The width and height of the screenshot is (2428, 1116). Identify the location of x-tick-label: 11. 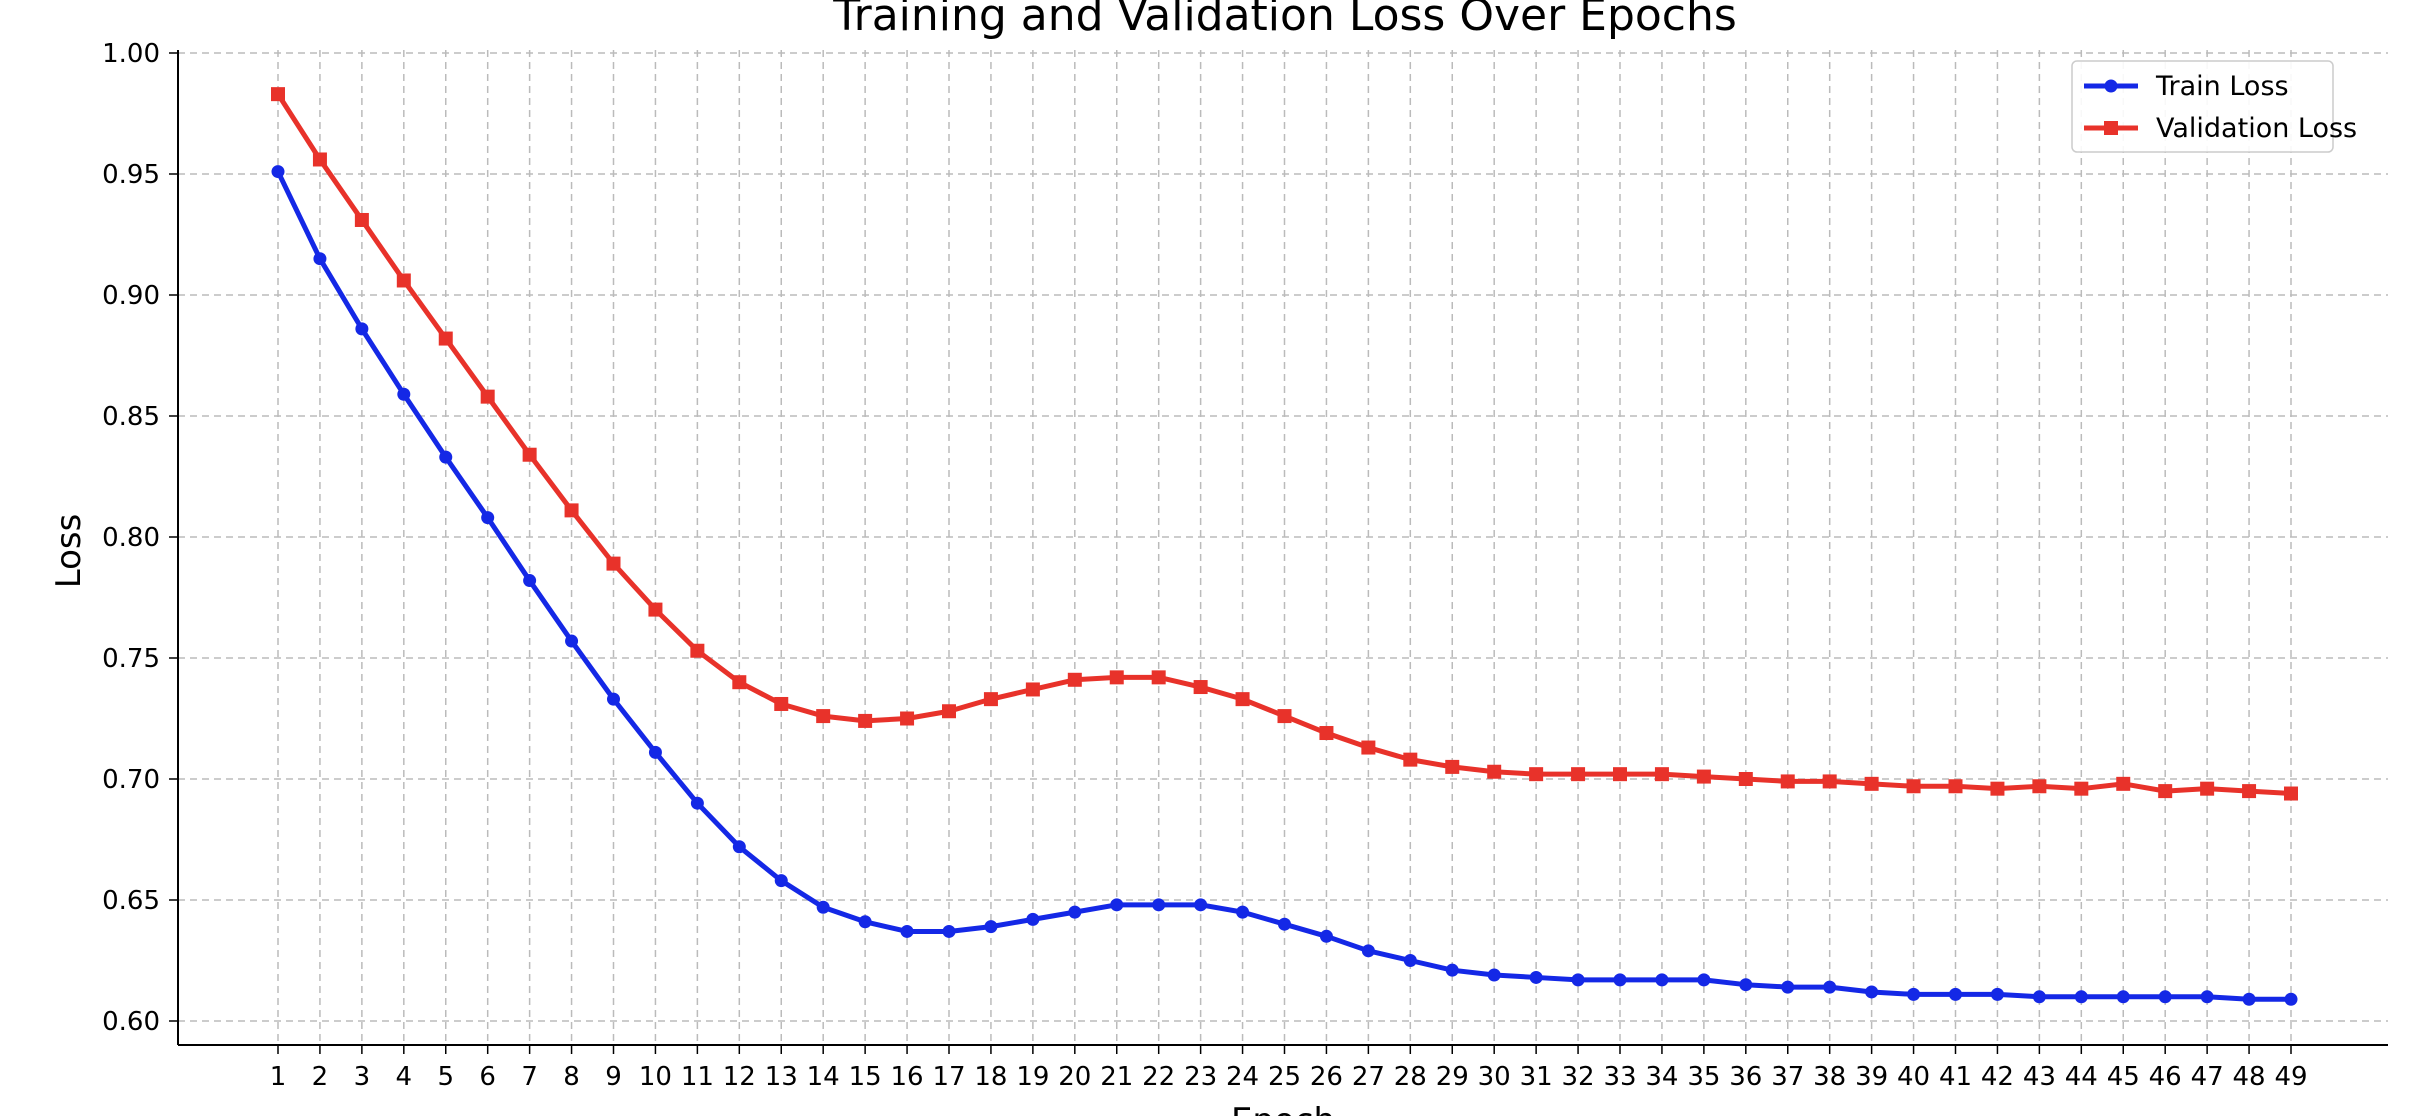
(697, 1077).